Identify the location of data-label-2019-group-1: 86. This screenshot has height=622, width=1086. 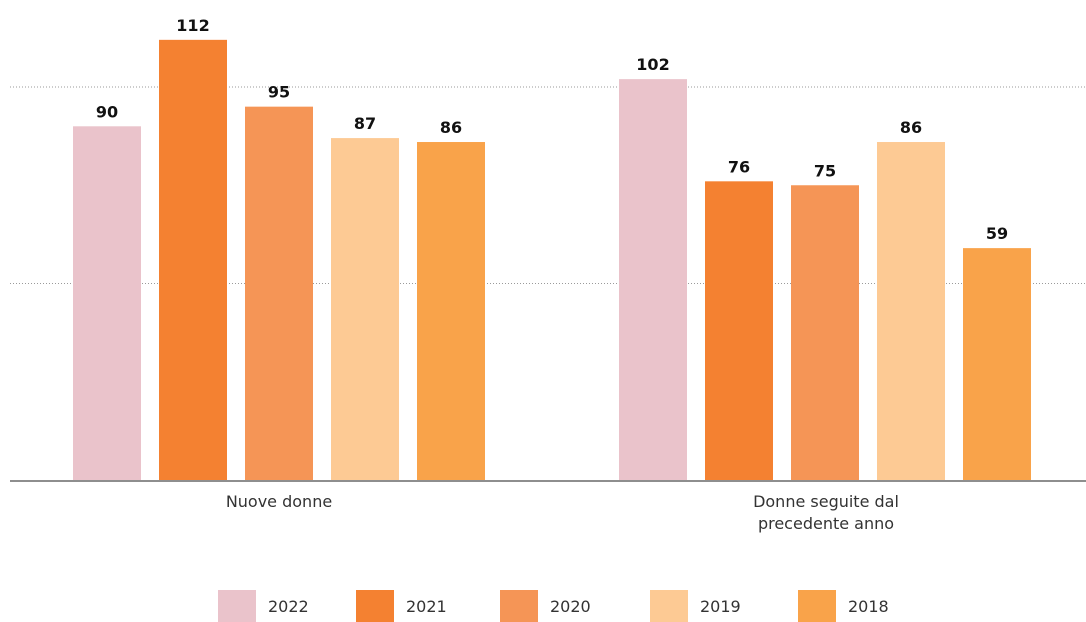
(911, 127).